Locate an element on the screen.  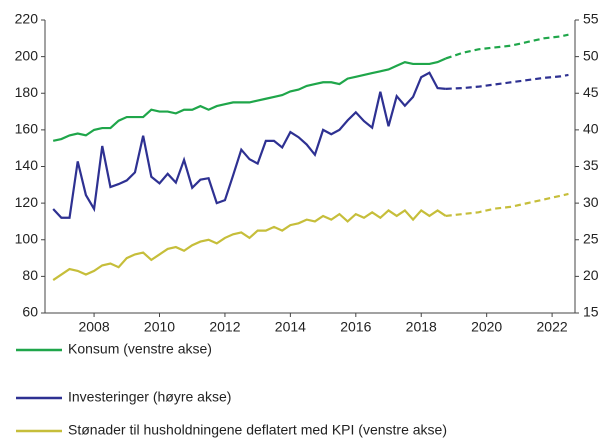
y-tick-label: 200 is located at coordinates (27, 55).